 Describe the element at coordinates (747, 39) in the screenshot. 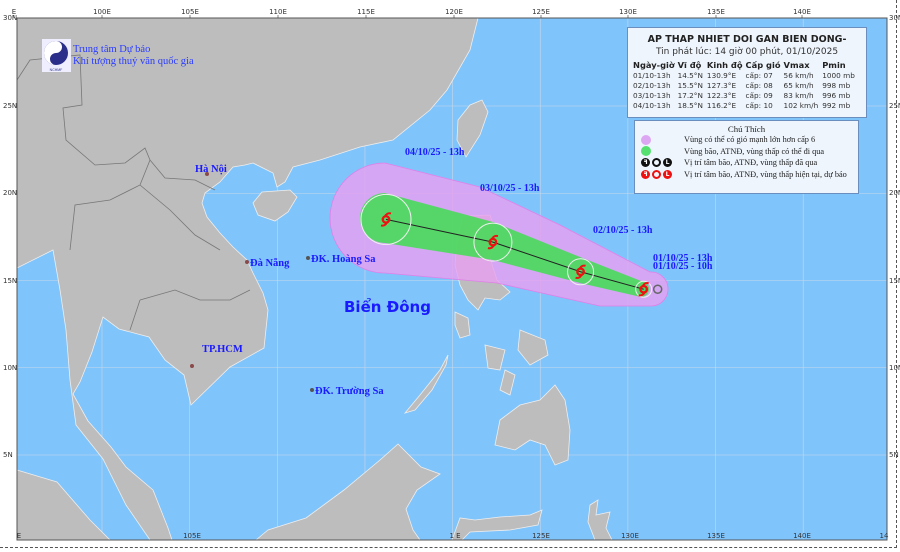

I see `storm-title: AP THAP NHIET DOI GAN BIEN DONG-` at that location.